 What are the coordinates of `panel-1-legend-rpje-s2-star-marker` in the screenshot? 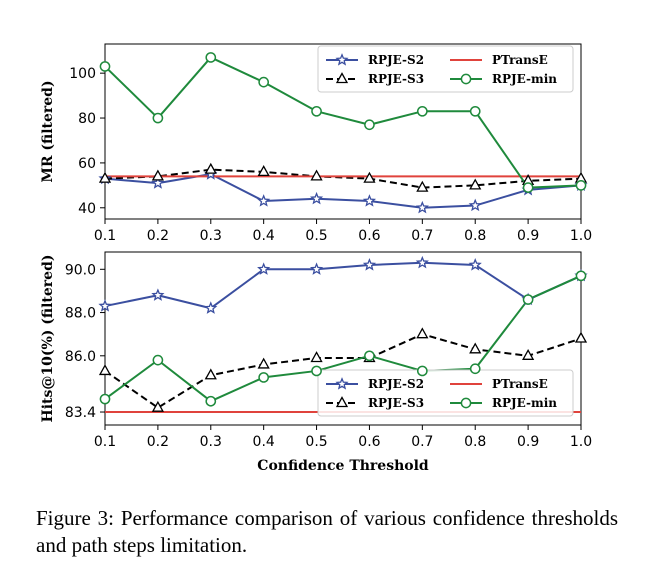 It's located at (342, 59).